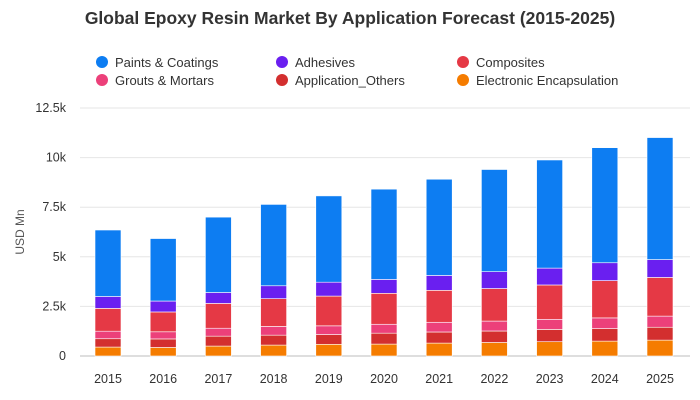 The height and width of the screenshot is (400, 700). I want to click on y-tick-label: 12.5k, so click(50, 108).